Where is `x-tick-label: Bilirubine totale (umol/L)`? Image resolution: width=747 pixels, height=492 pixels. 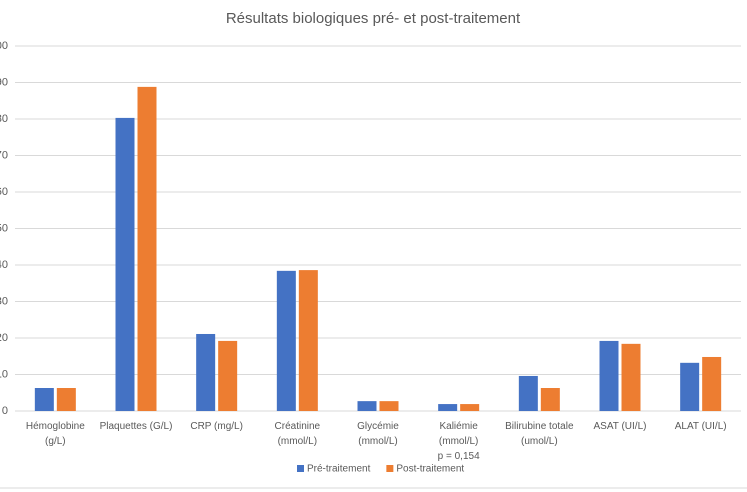
x-tick-label: Bilirubine totale (umol/L) is located at coordinates (539, 434).